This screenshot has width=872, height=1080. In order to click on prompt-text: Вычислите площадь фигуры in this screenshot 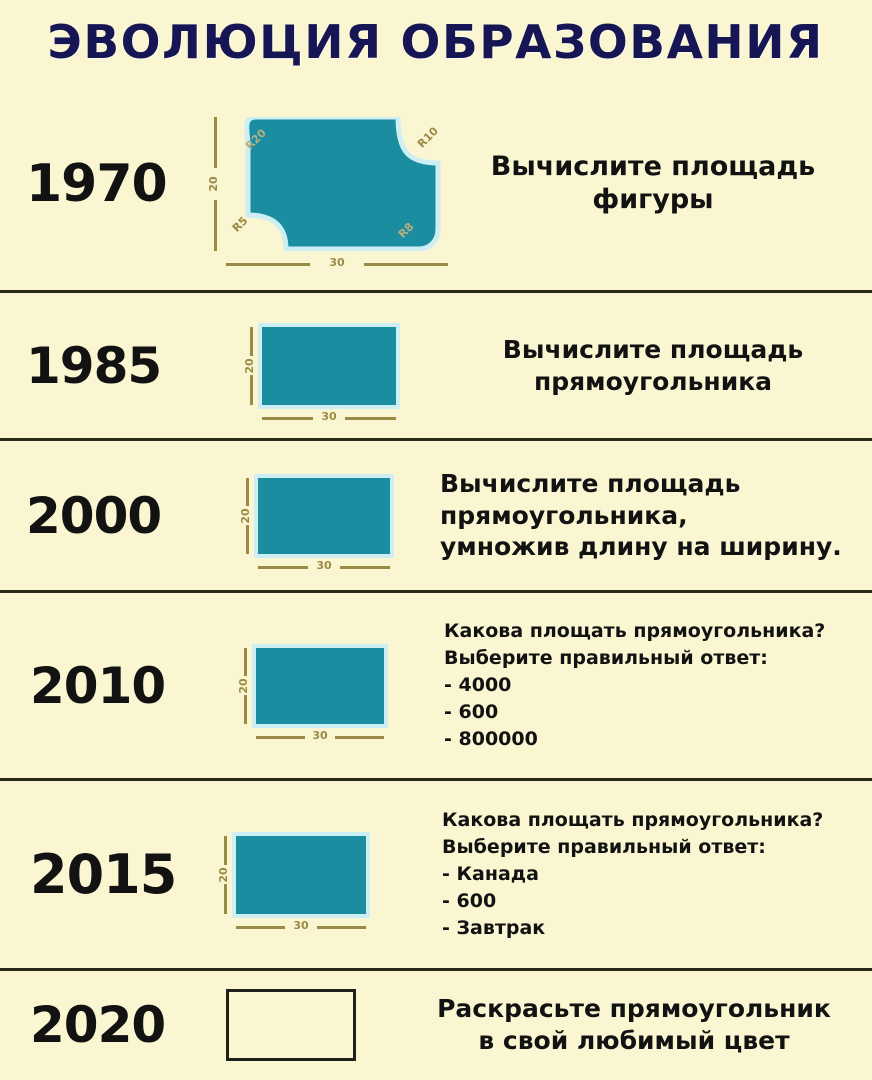, I will do `click(668, 184)`.